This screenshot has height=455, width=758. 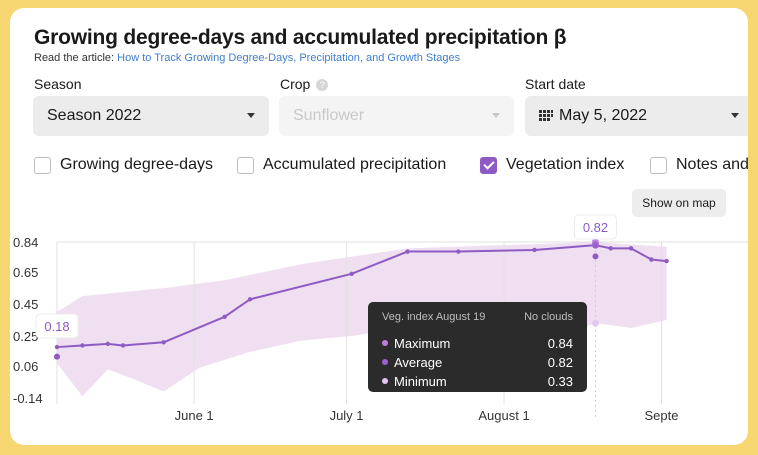 I want to click on start-date-value: May 5, 2022, so click(x=603, y=115).